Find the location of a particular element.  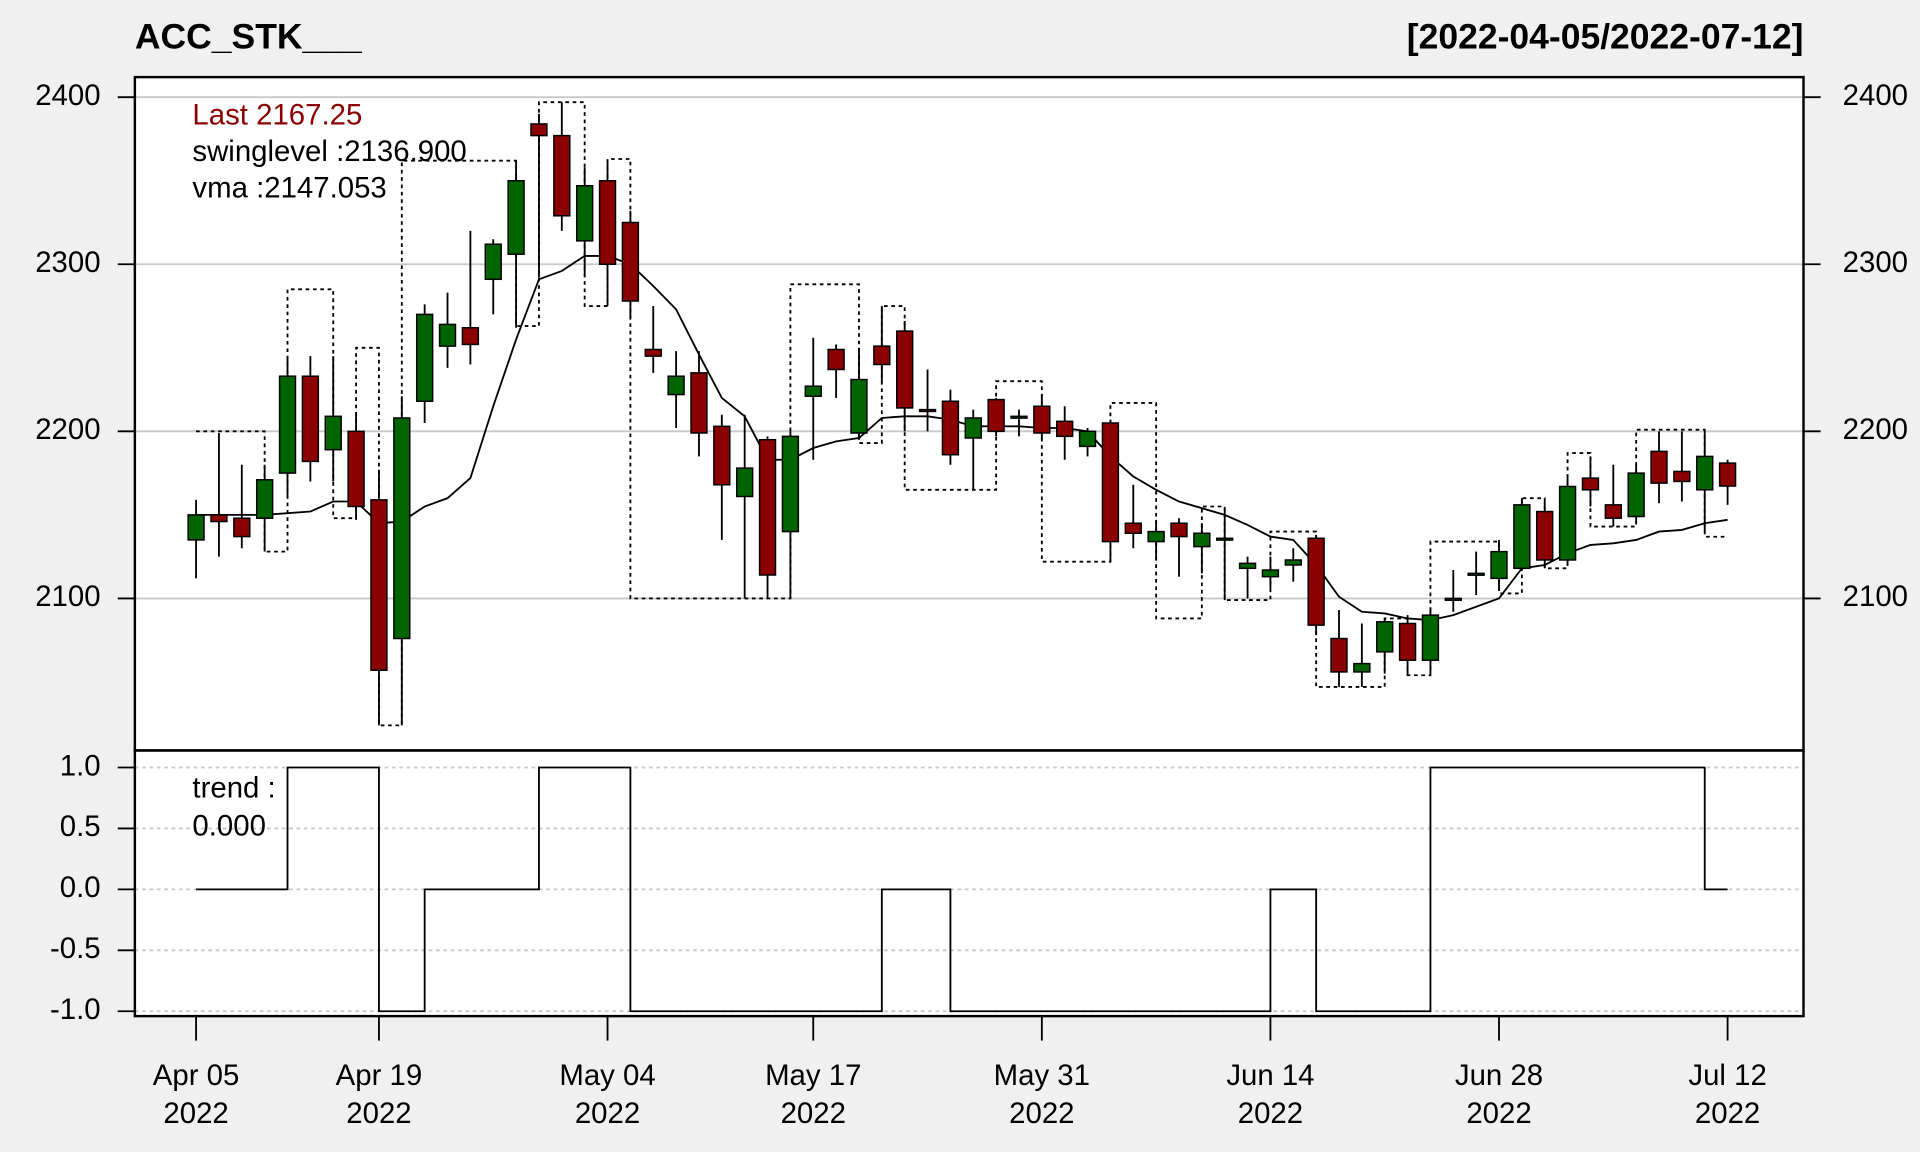

legend-name: trend : is located at coordinates (233, 787).